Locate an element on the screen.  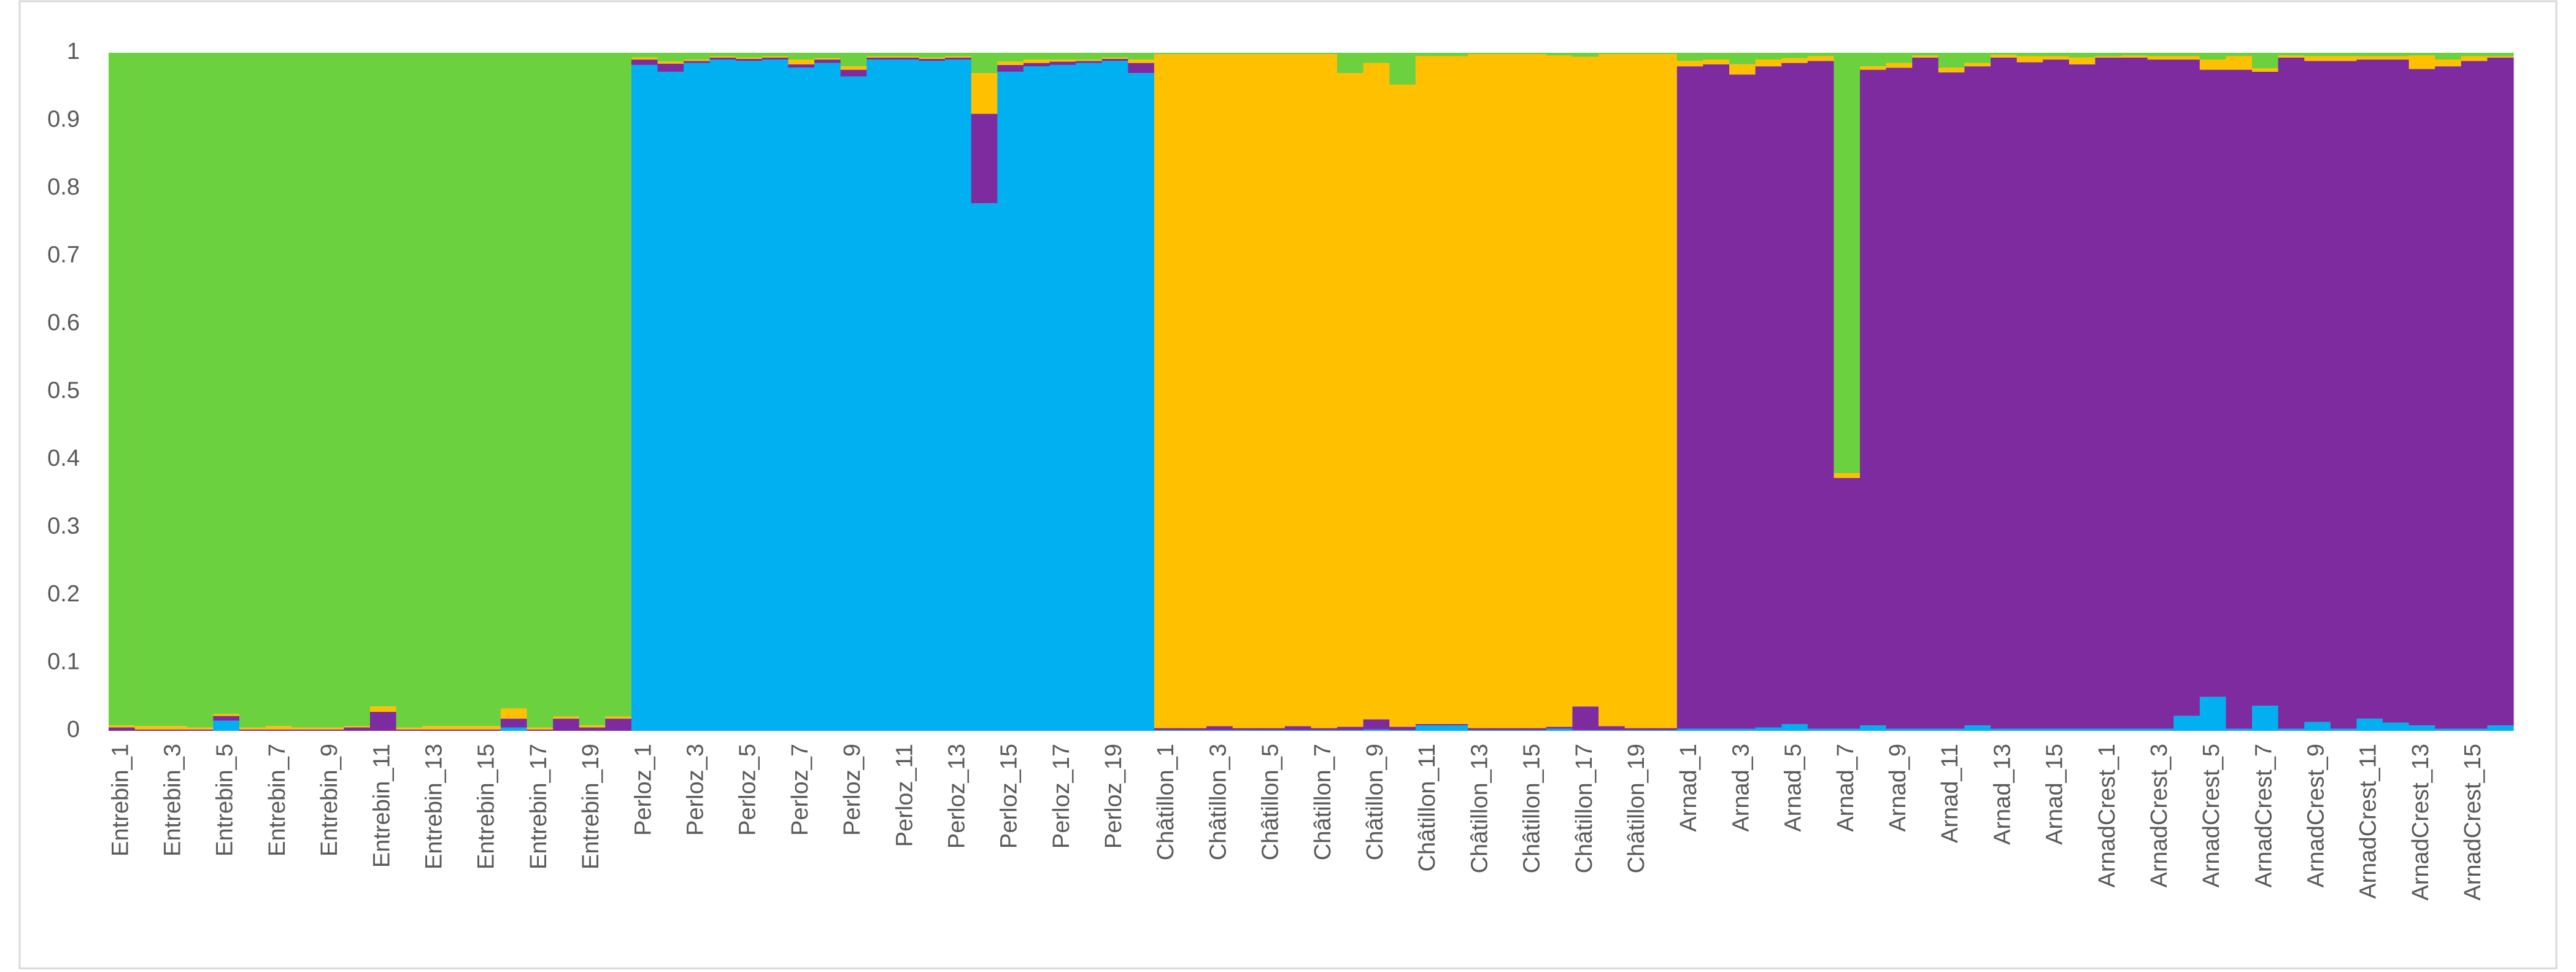
y-tick-label: 0 is located at coordinates (73, 729).